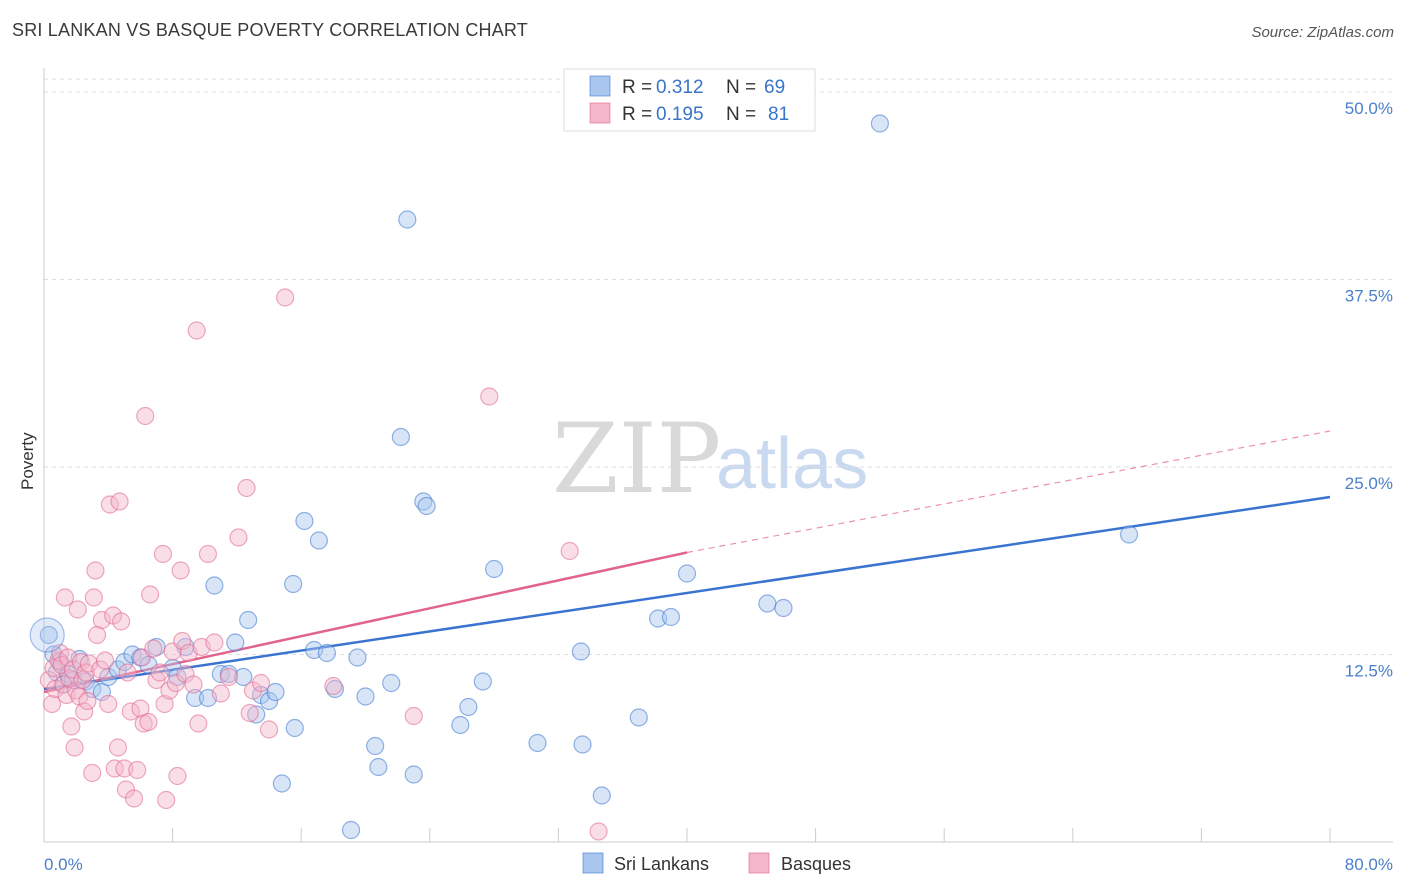  Describe the element at coordinates (774, 87) in the screenshot. I see `legend-n-value-sri-lankans: 69` at that location.